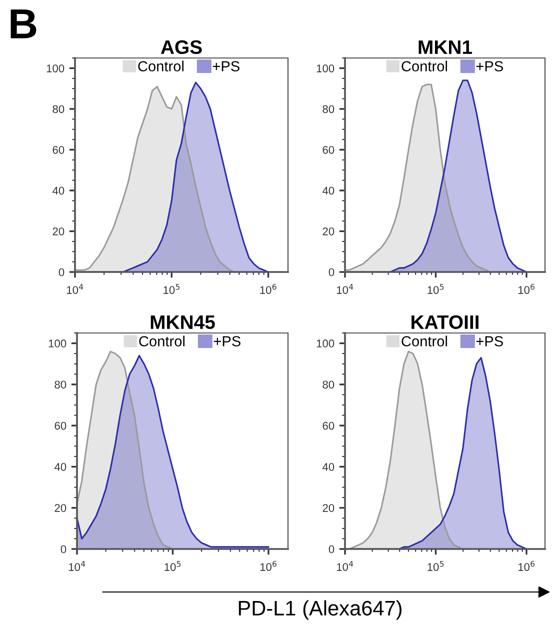 The width and height of the screenshot is (555, 626). Describe the element at coordinates (445, 47) in the screenshot. I see `chart-title: MKN1` at that location.